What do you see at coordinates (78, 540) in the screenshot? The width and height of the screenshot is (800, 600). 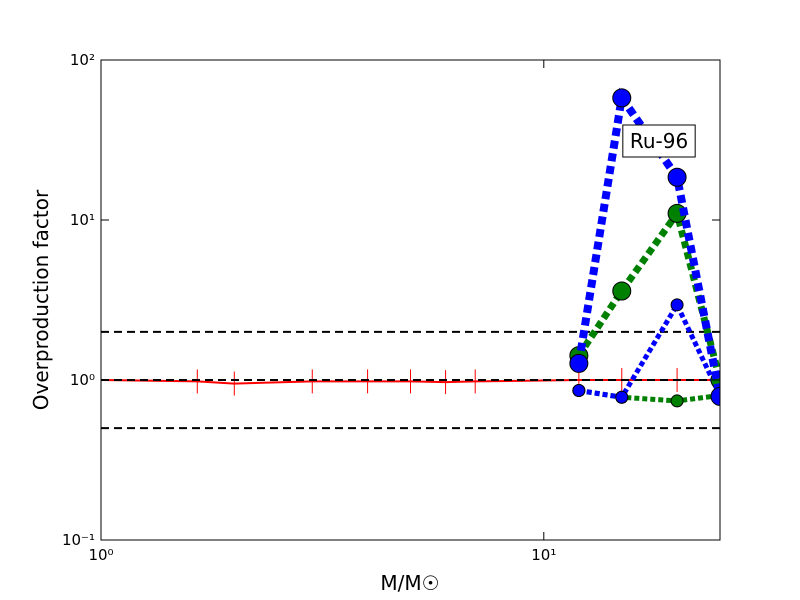 I see `y-tick-label: 10⁻¹` at bounding box center [78, 540].